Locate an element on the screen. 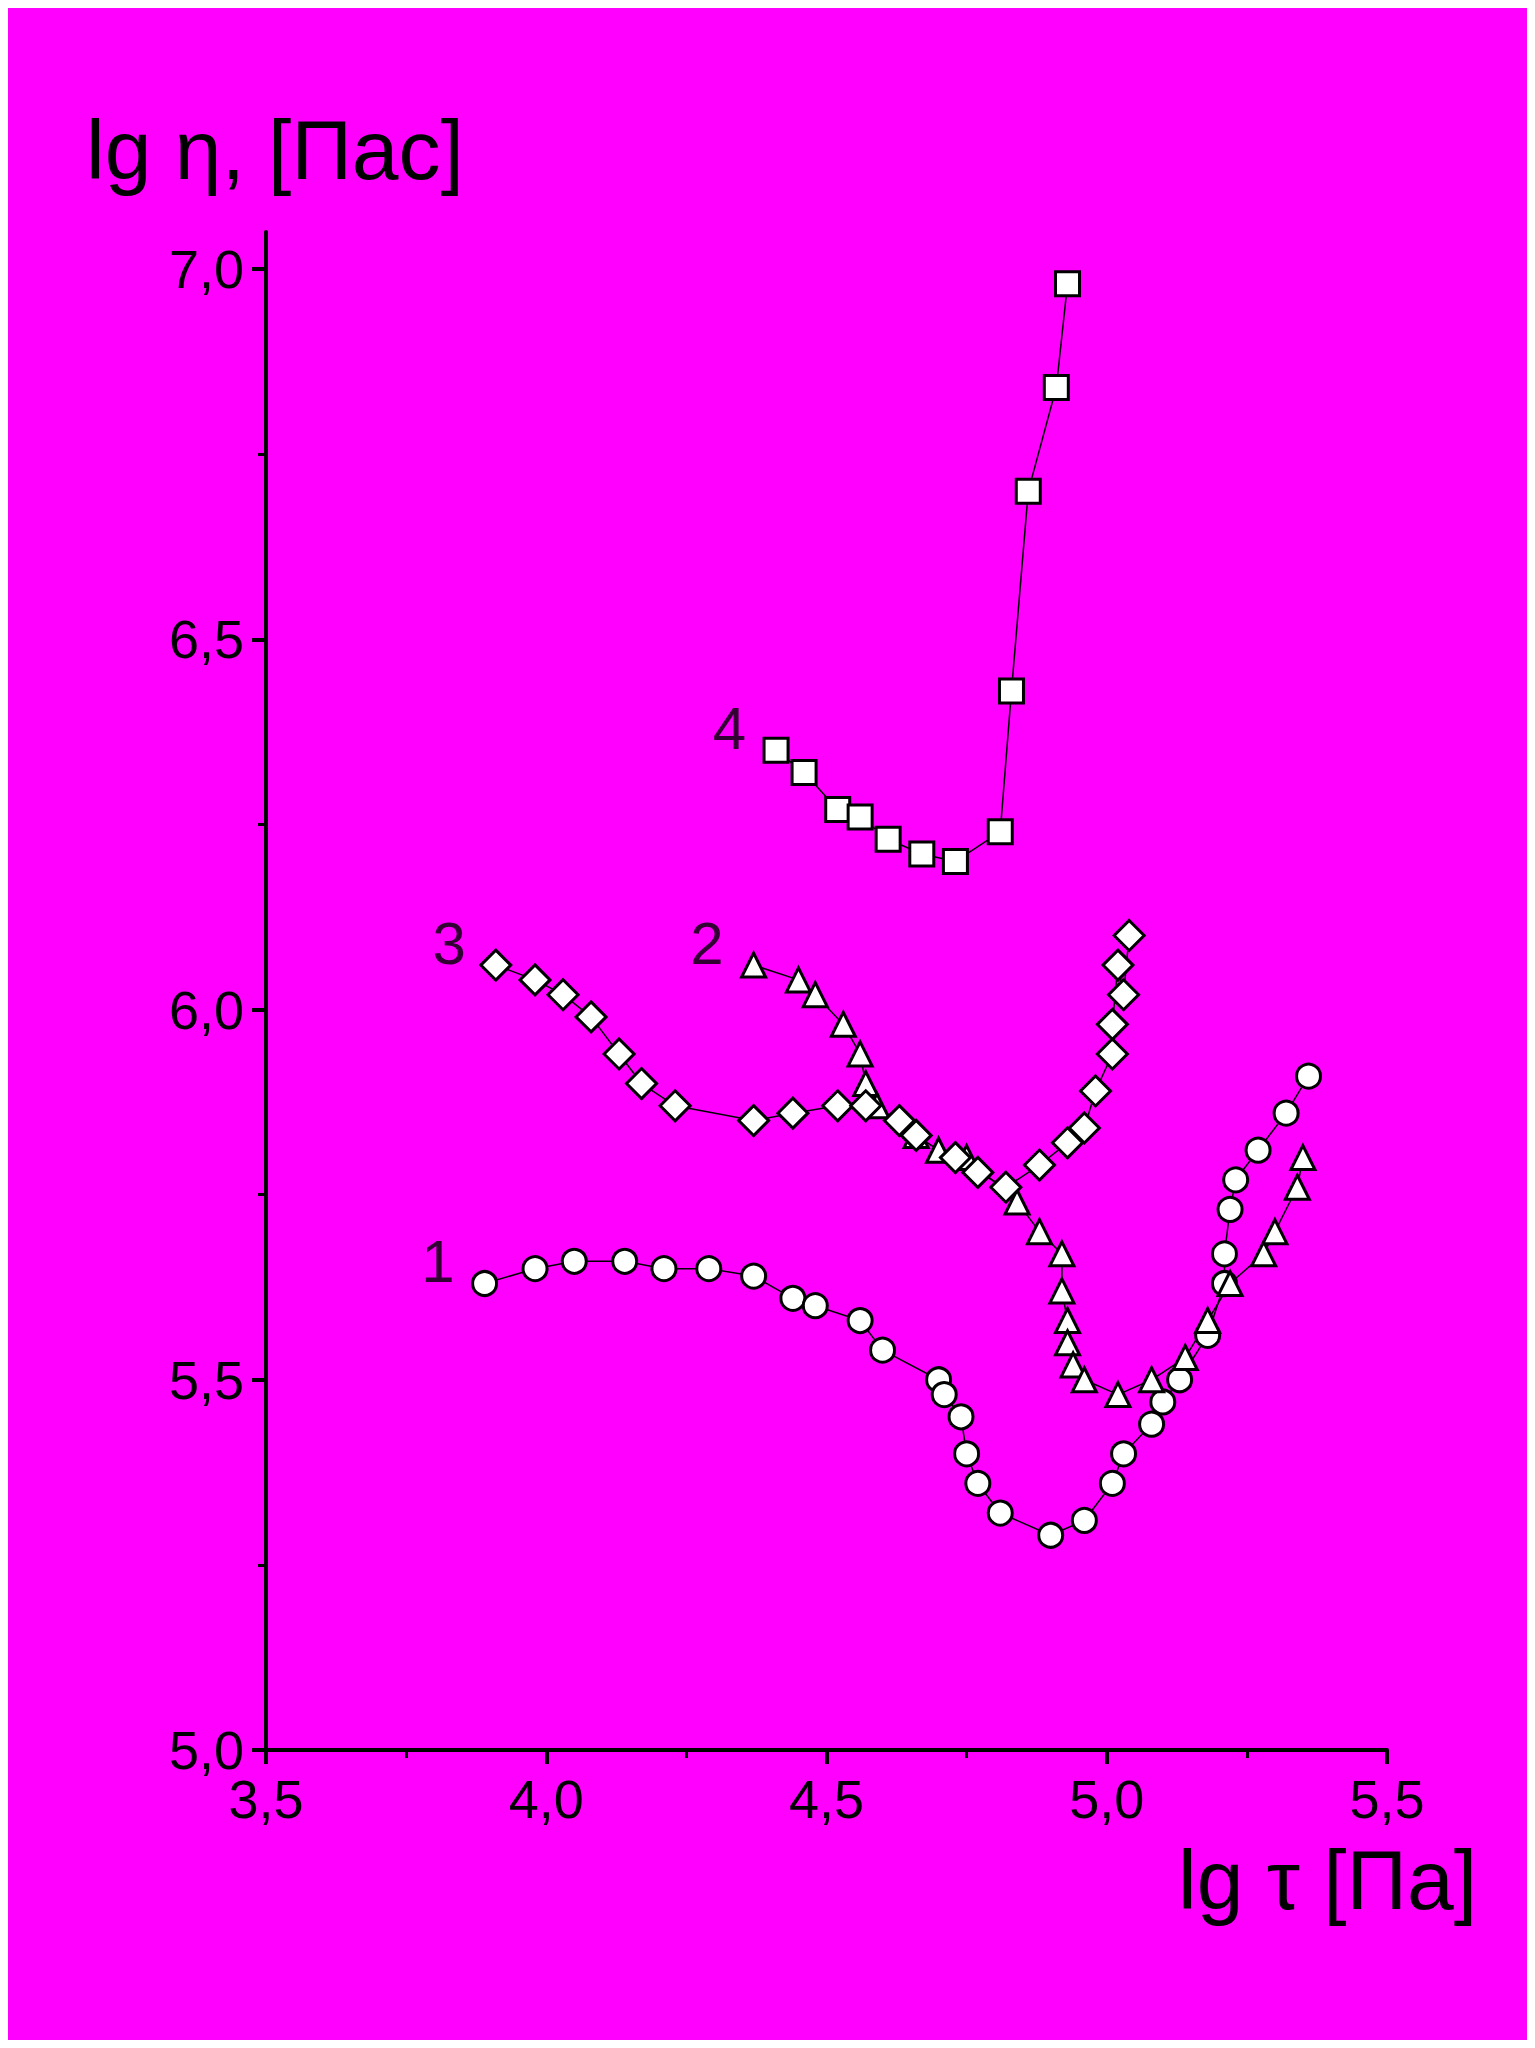  x-tick-label: 4,5 is located at coordinates (826, 1799).